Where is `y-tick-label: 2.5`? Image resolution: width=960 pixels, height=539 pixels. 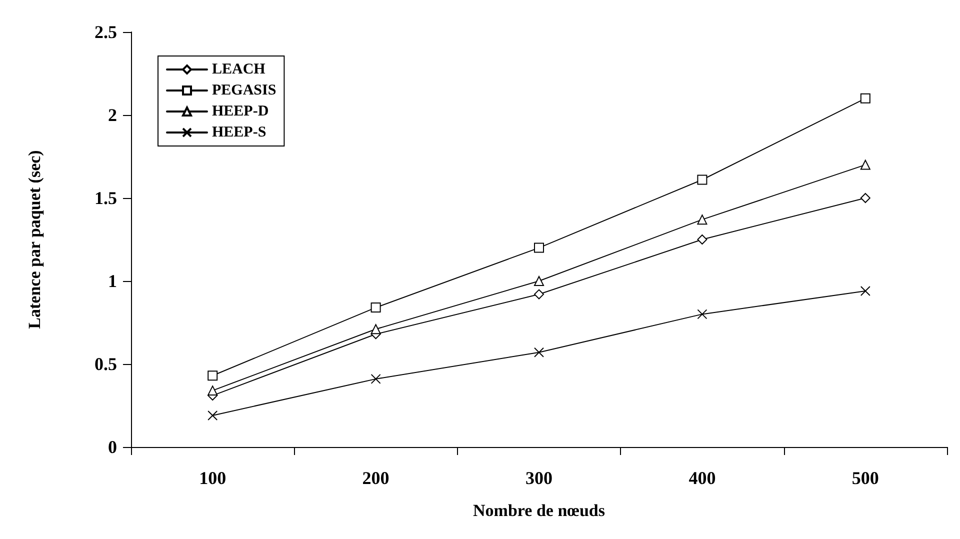 y-tick-label: 2.5 is located at coordinates (105, 32).